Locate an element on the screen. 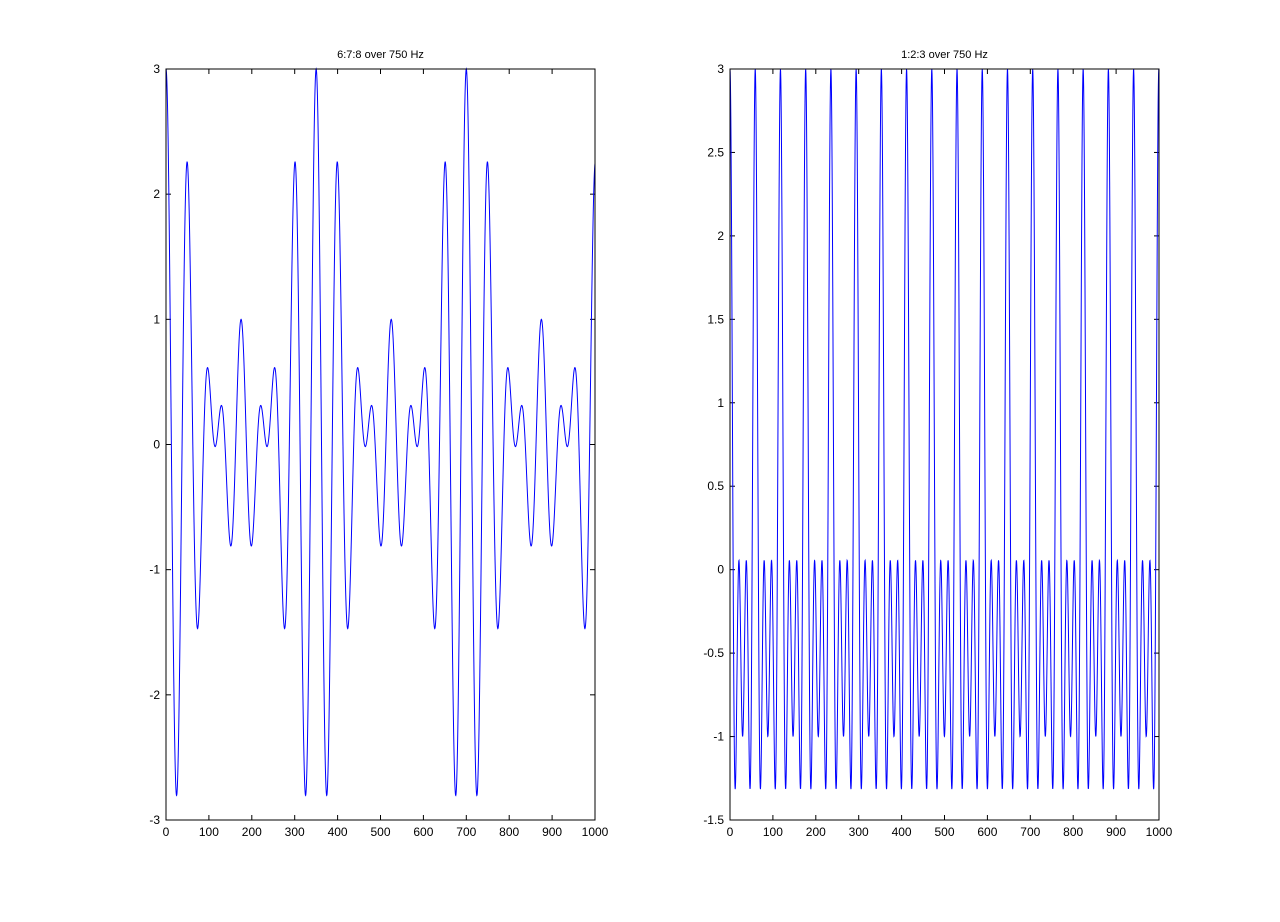  y-tick-label: -1.5 is located at coordinates (713, 820).